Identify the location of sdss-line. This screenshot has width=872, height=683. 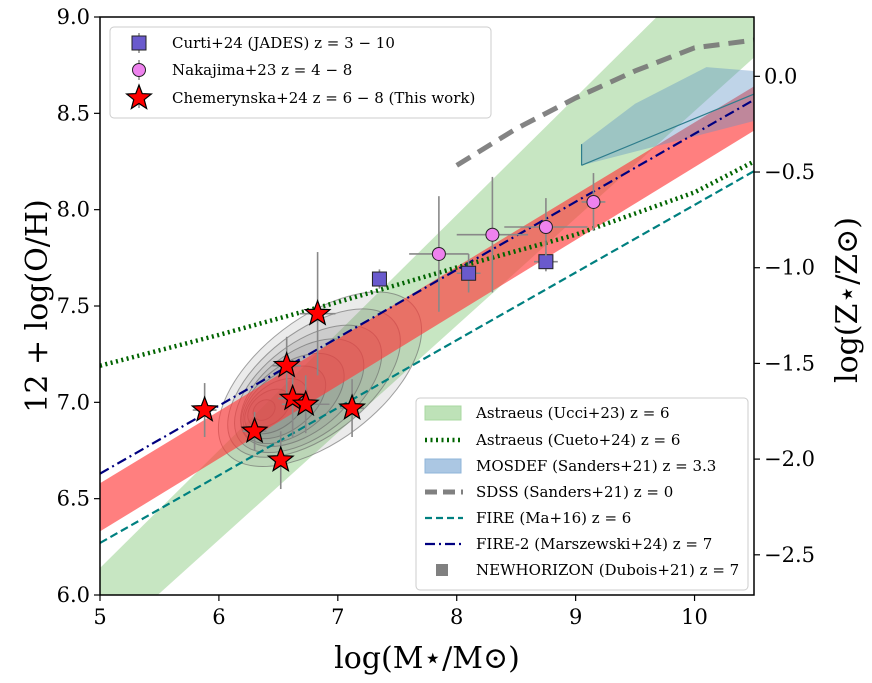
(604, 102).